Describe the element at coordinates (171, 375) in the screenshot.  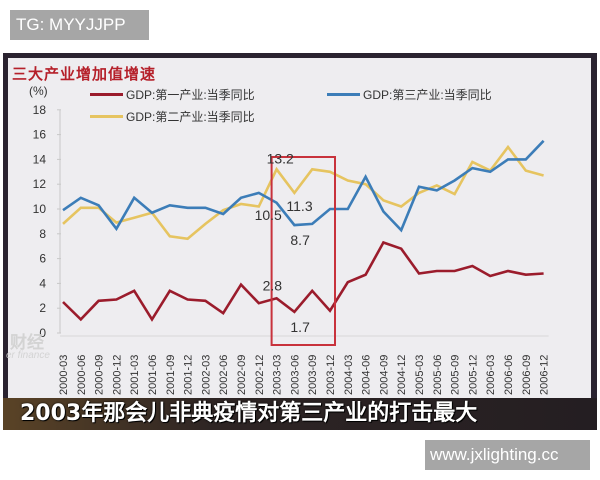
I see `x-tick-label: 2001-09` at that location.